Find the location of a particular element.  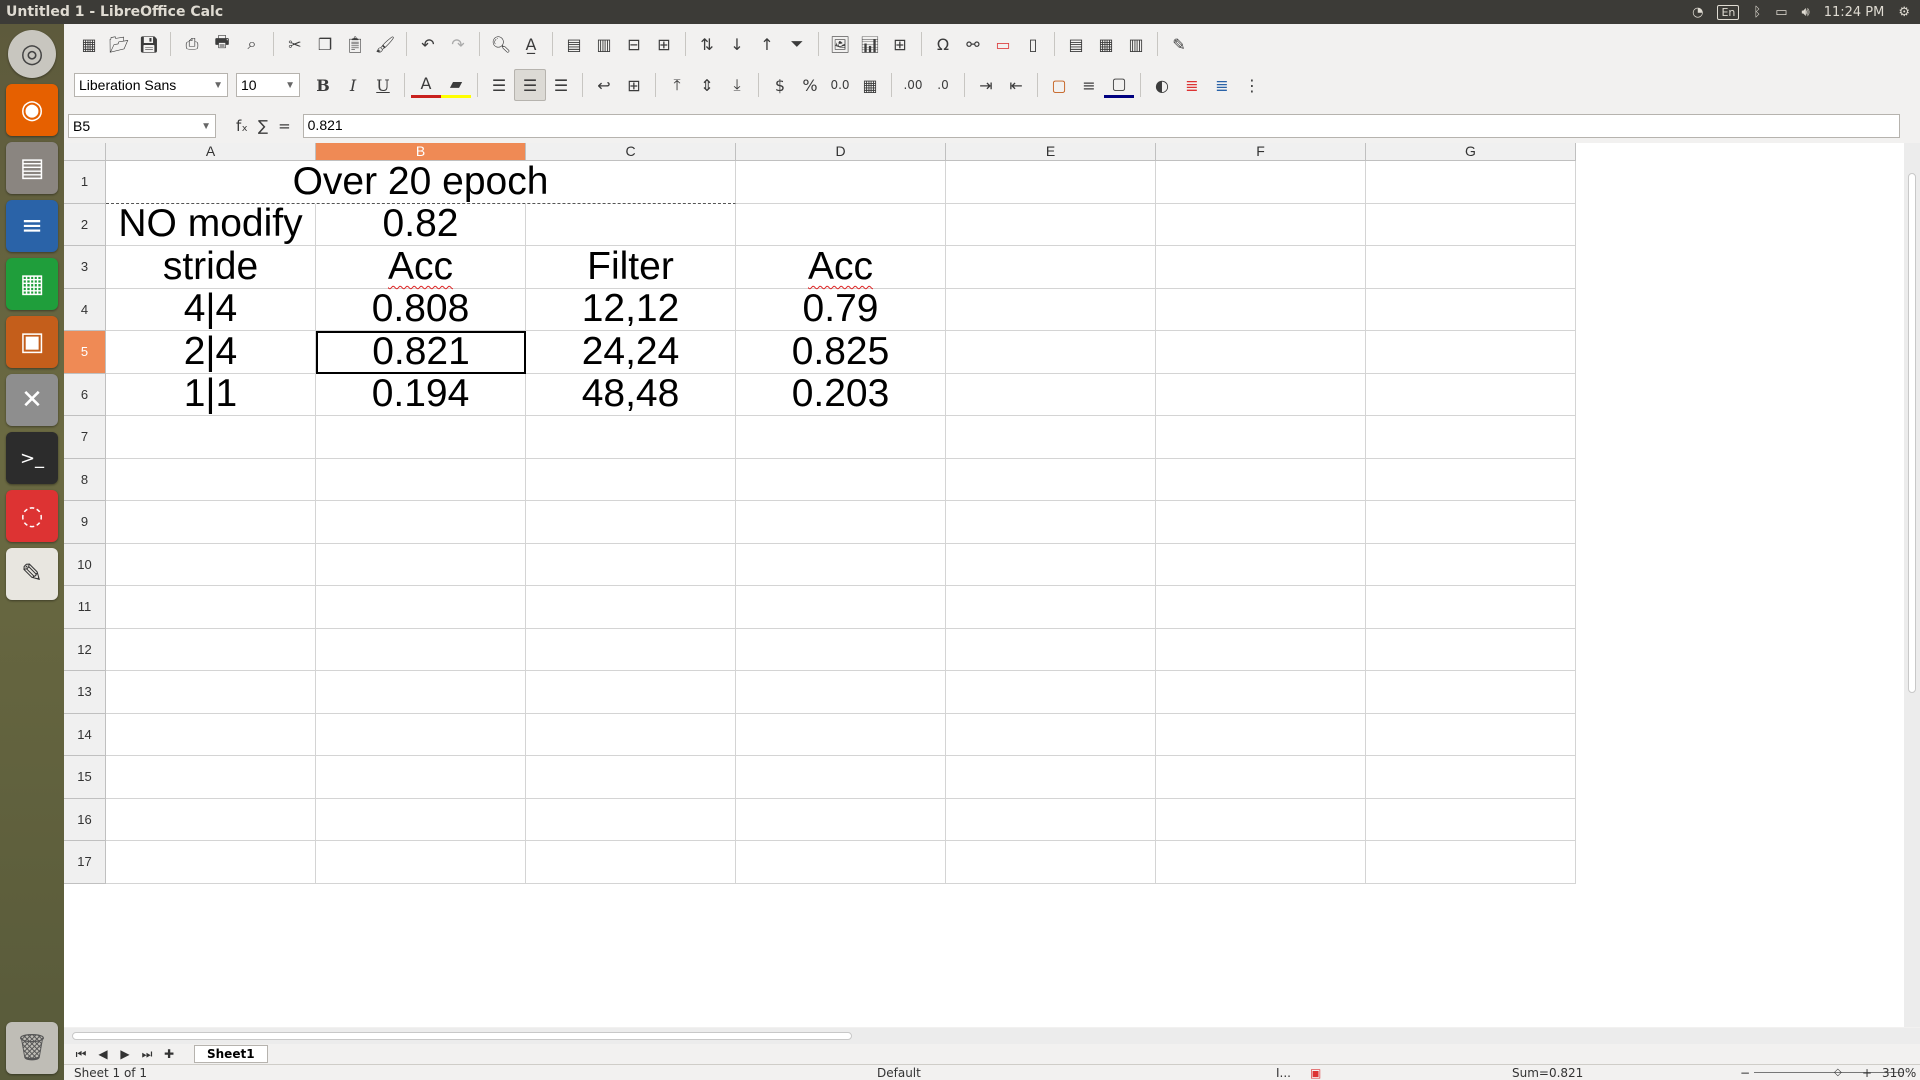

cell-e6 is located at coordinates (1051, 394).